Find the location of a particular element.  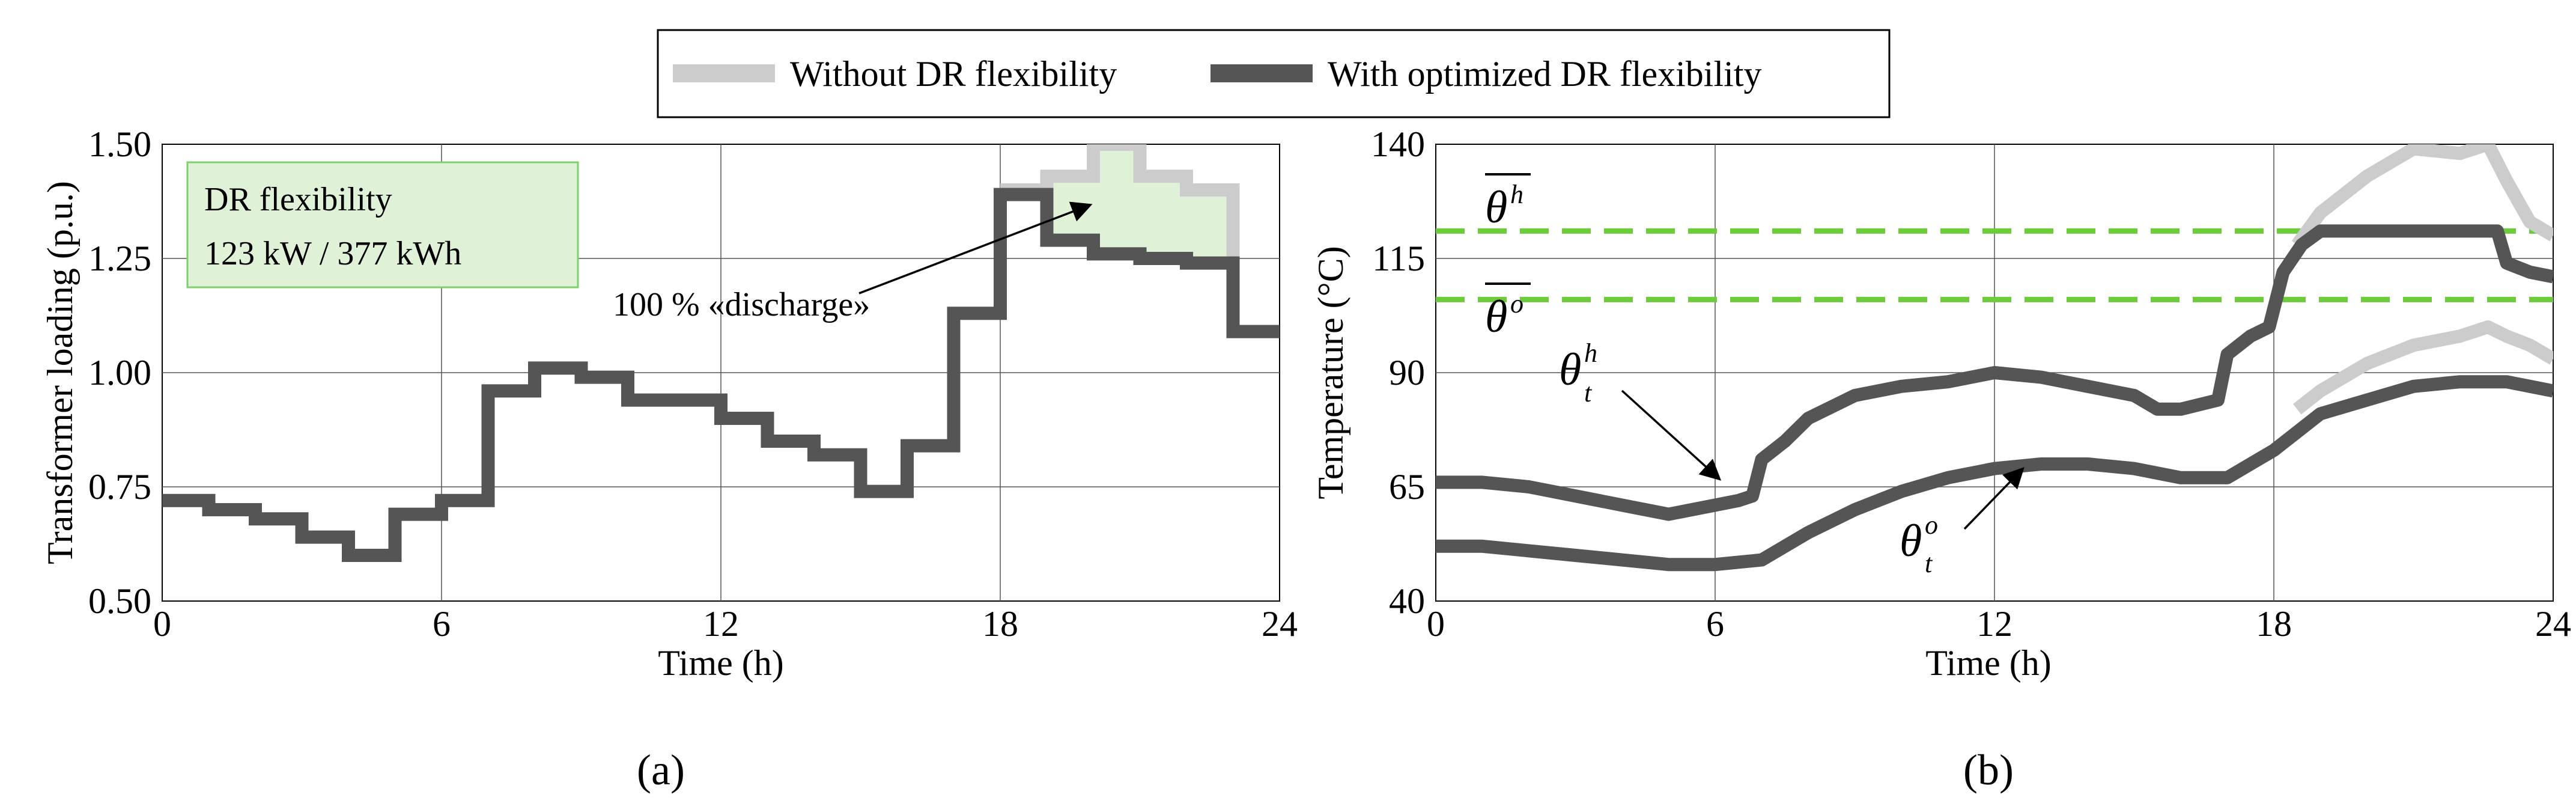

panel-b-xtick-label: 24 is located at coordinates (2553, 624).